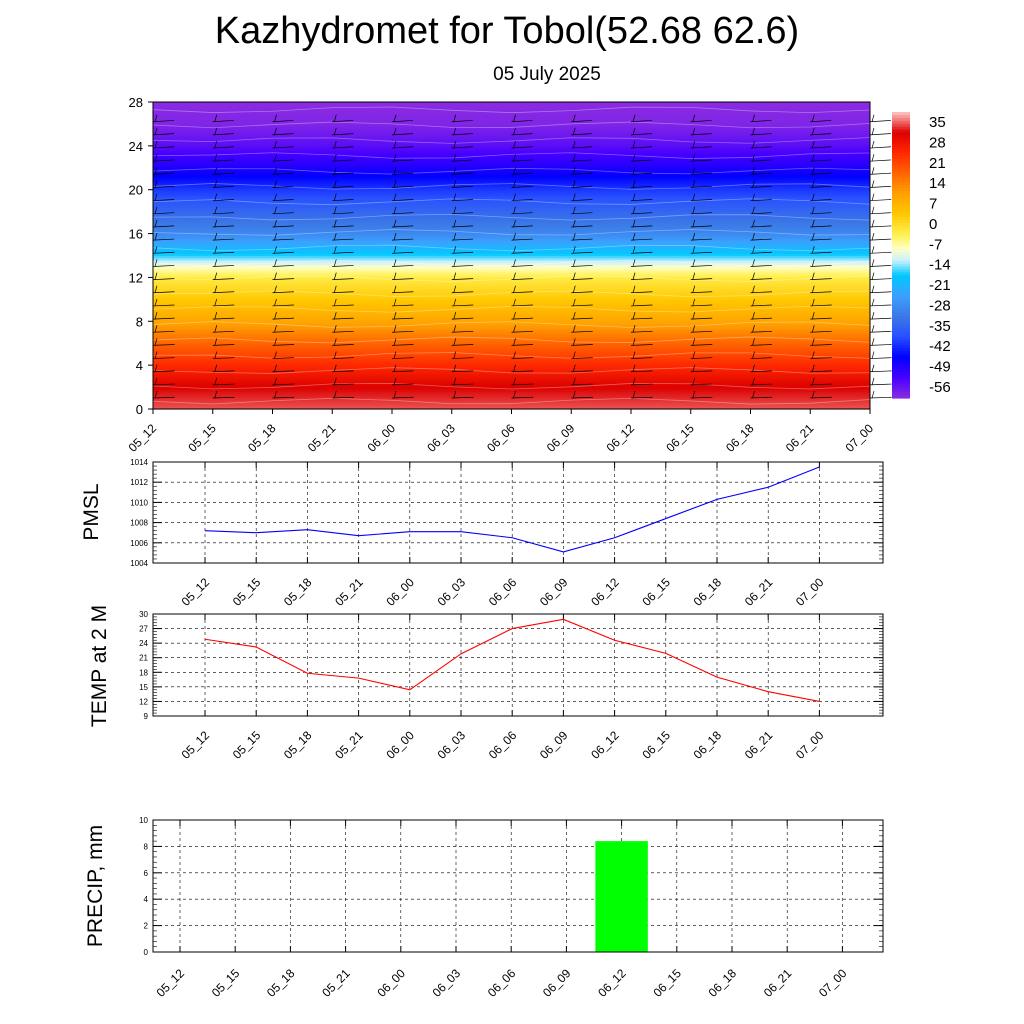 This screenshot has width=1024, height=1024. What do you see at coordinates (940, 346) in the screenshot?
I see `colorbar-label: -42` at bounding box center [940, 346].